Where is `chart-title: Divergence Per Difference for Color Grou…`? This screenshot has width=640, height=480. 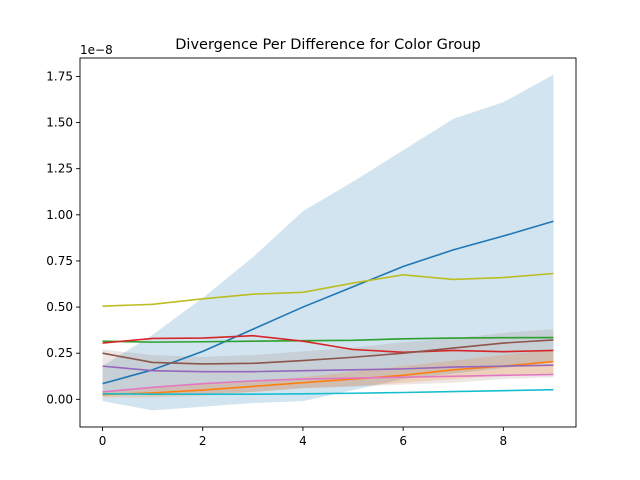
chart-title: Divergence Per Difference for Color Grou… is located at coordinates (327, 45).